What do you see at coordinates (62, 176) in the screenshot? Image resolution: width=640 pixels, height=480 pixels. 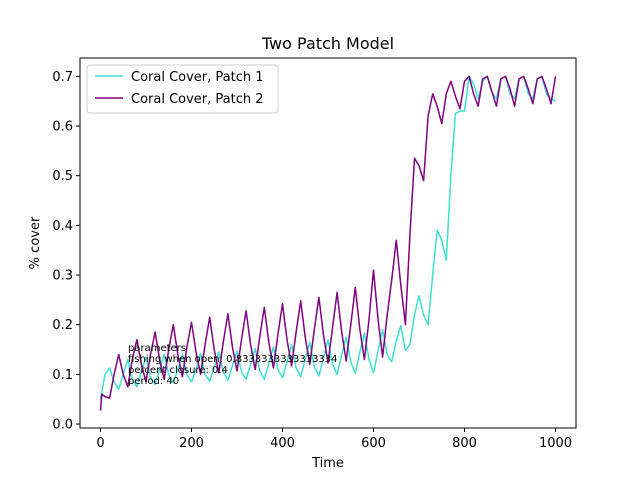 I see `y-tick-label: 0.5` at bounding box center [62, 176].